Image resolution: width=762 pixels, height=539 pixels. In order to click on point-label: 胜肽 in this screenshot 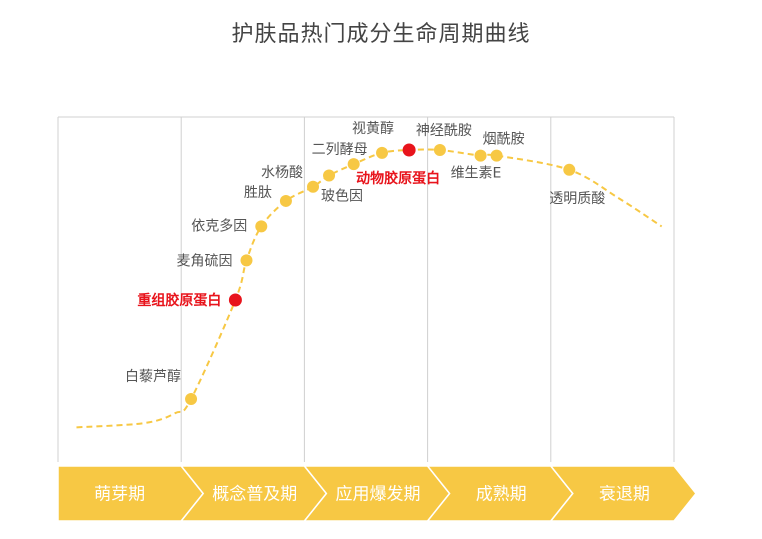, I will do `click(258, 193)`.